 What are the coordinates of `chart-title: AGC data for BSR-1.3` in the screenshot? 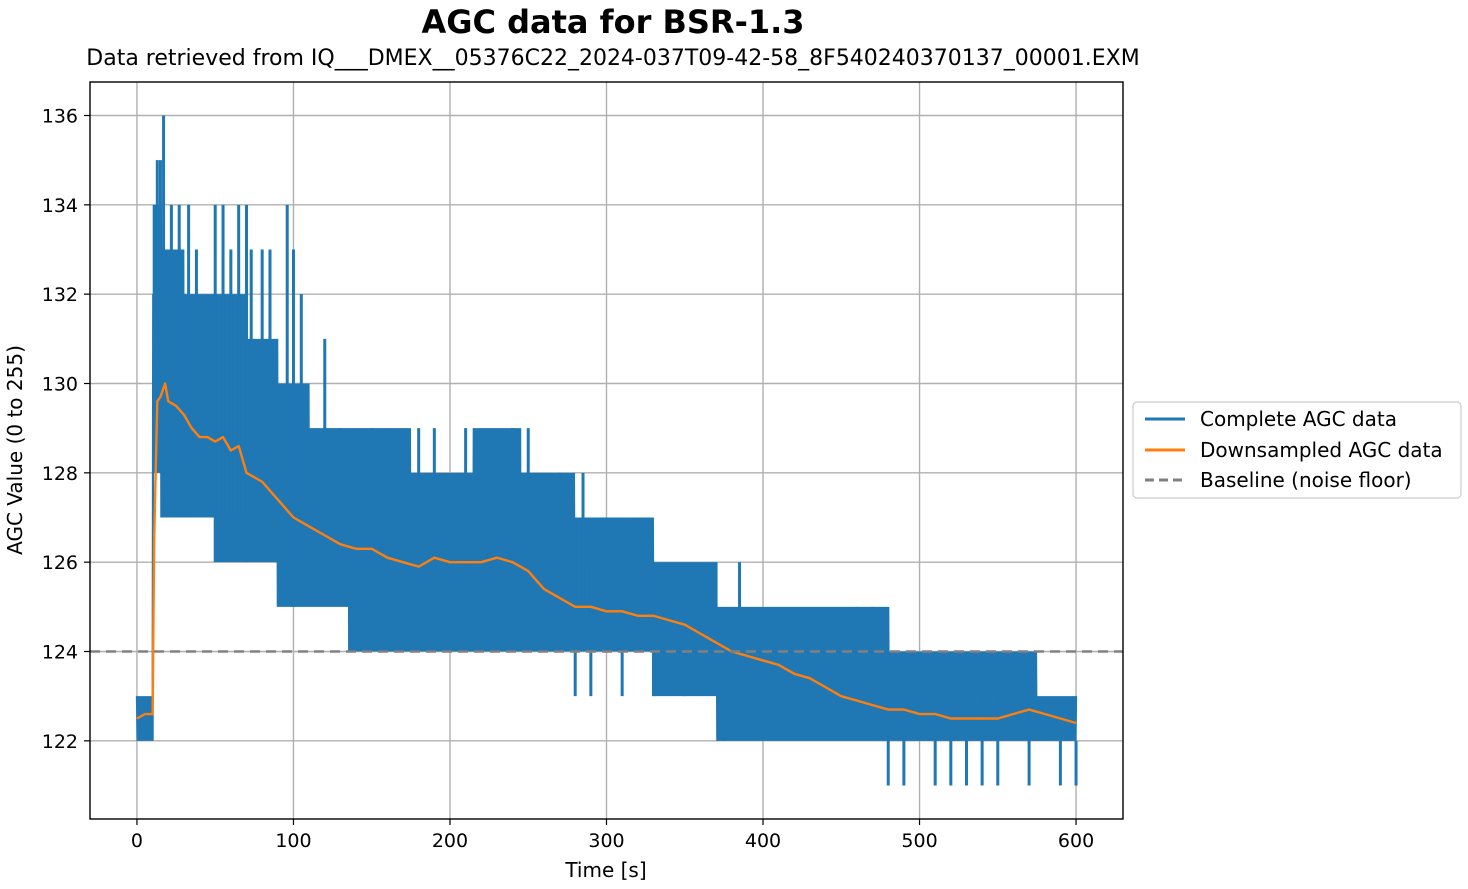 It's located at (612, 22).